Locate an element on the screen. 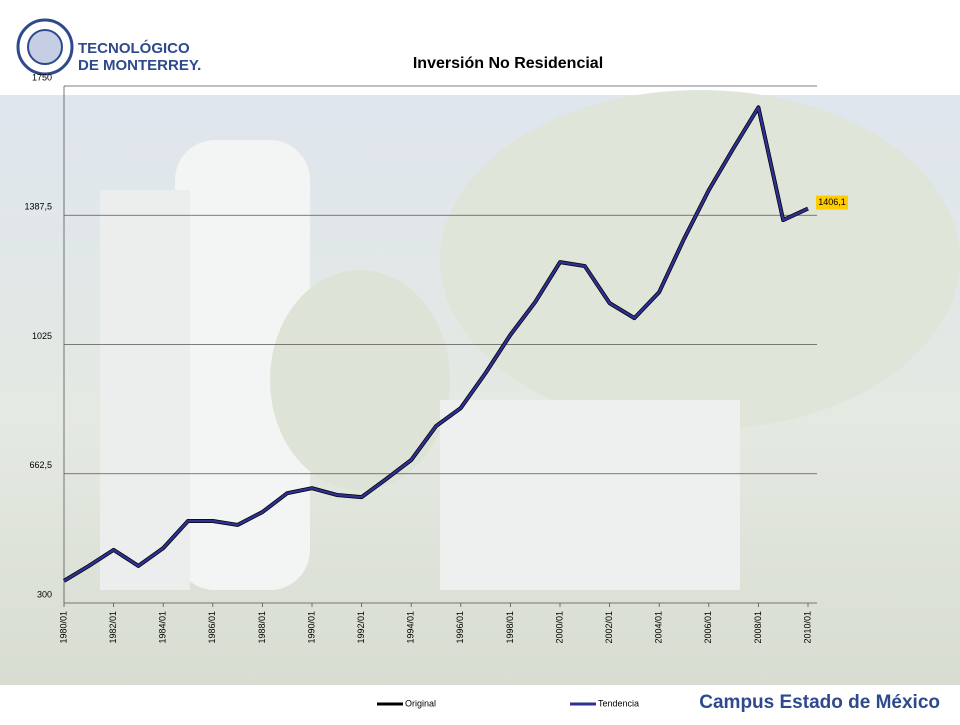 The height and width of the screenshot is (725, 960). logo is located at coordinates (45, 47).